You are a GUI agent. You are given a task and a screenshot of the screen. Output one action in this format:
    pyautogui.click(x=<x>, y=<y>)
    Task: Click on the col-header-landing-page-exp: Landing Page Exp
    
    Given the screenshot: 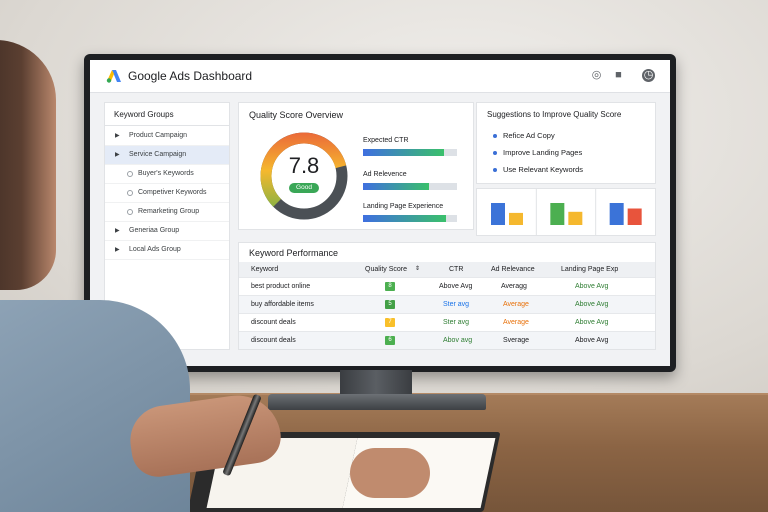 What is the action you would take?
    pyautogui.click(x=590, y=269)
    